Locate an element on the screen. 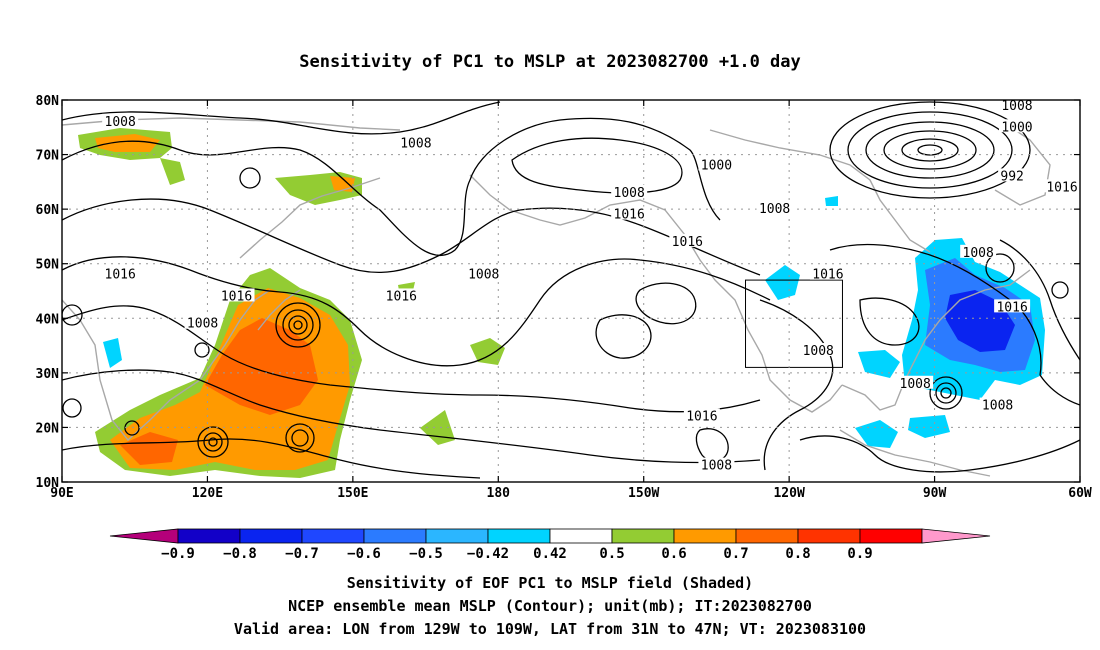  lon-tick-label: 150E is located at coordinates (352, 493).